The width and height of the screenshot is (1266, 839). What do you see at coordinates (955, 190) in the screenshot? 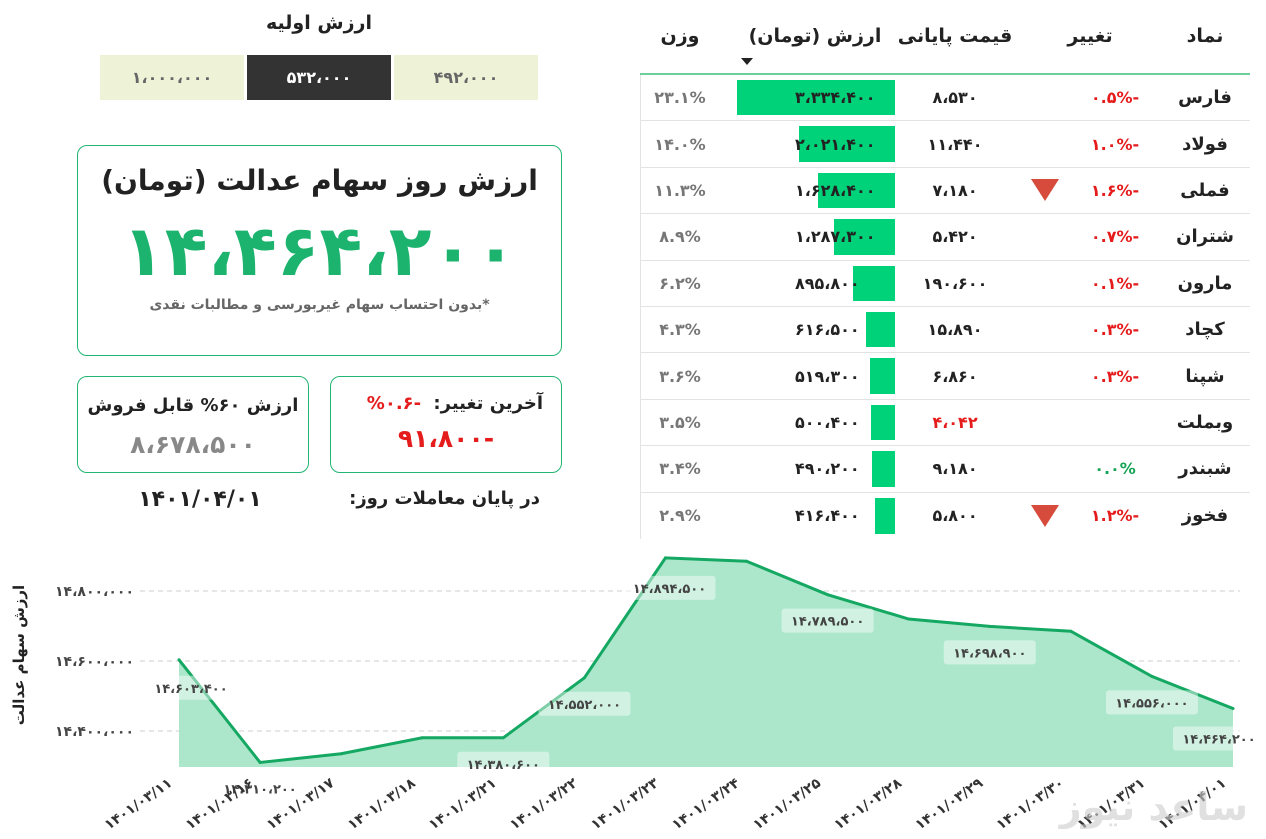
I see `row-price: ۷،۱۸۰` at bounding box center [955, 190].